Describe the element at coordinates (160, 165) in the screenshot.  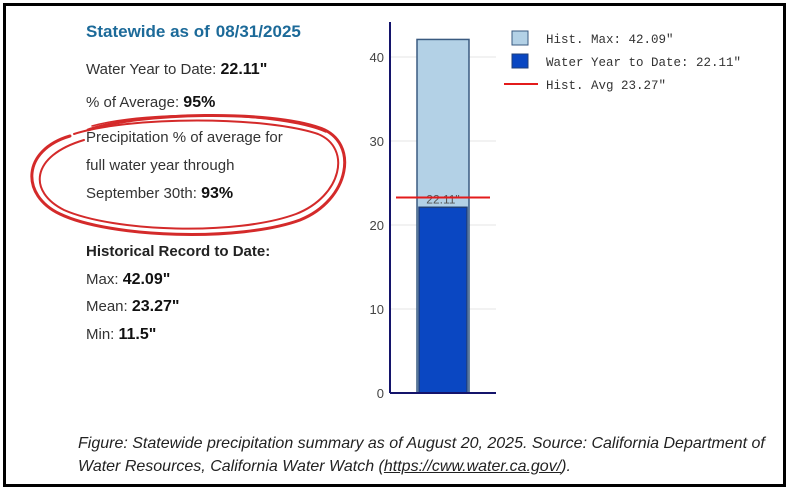
I see `full-year-line-2: full water year through` at that location.